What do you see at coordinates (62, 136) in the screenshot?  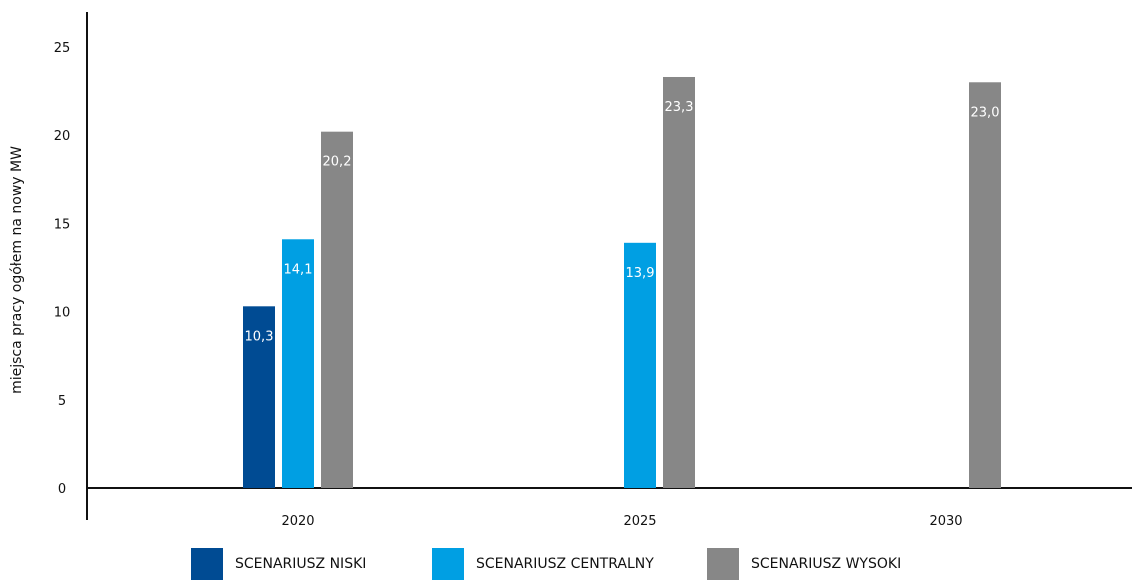 I see `y-tick-label: 20` at bounding box center [62, 136].